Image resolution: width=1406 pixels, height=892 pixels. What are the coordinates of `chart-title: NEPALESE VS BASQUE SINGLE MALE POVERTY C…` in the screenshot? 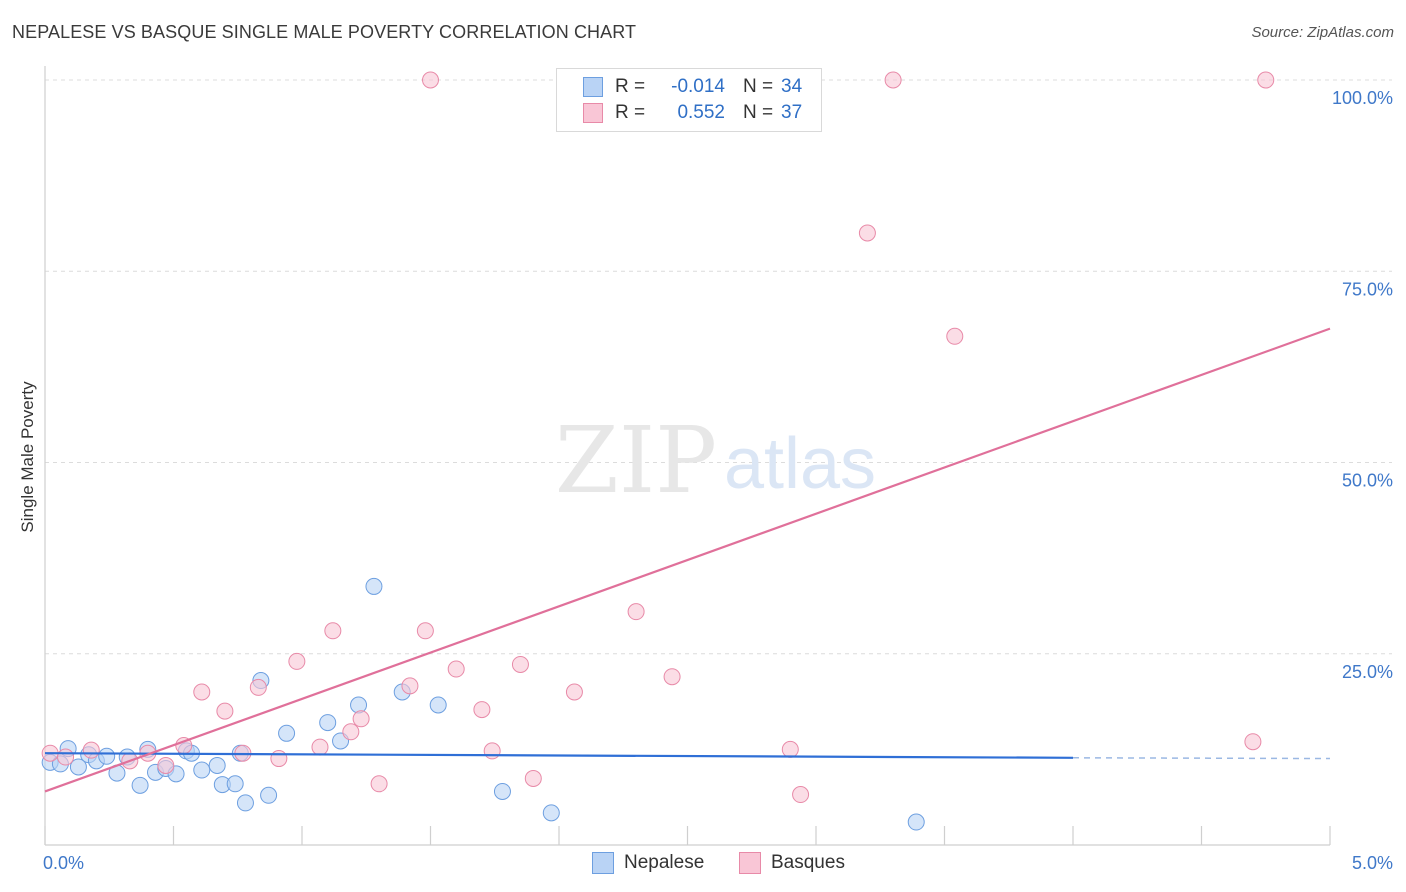 It's located at (324, 32).